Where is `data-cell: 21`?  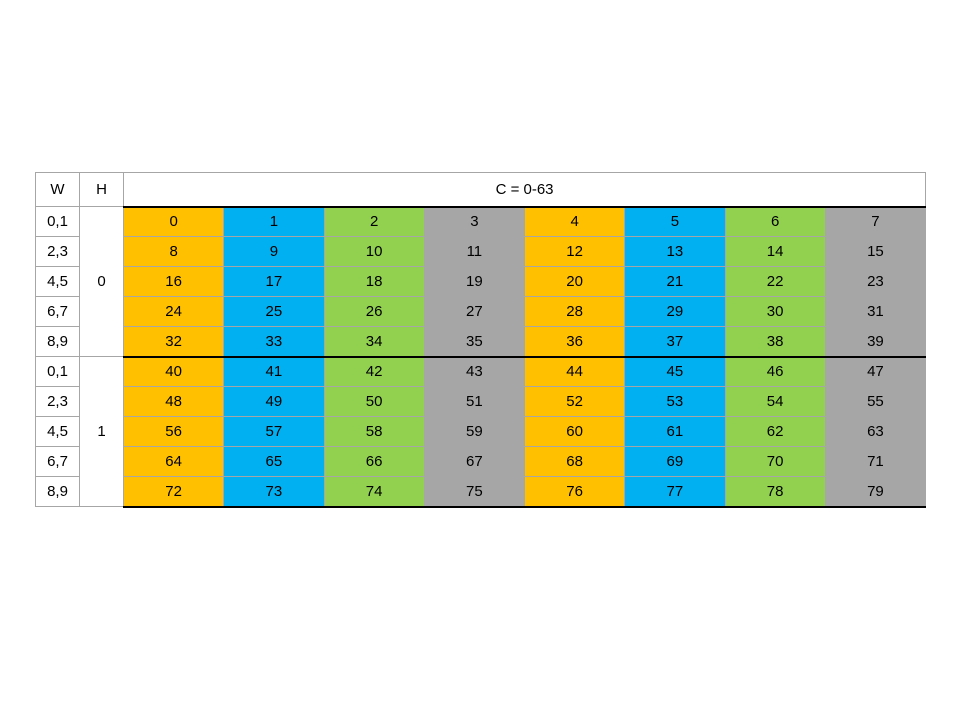
data-cell: 21 is located at coordinates (675, 281).